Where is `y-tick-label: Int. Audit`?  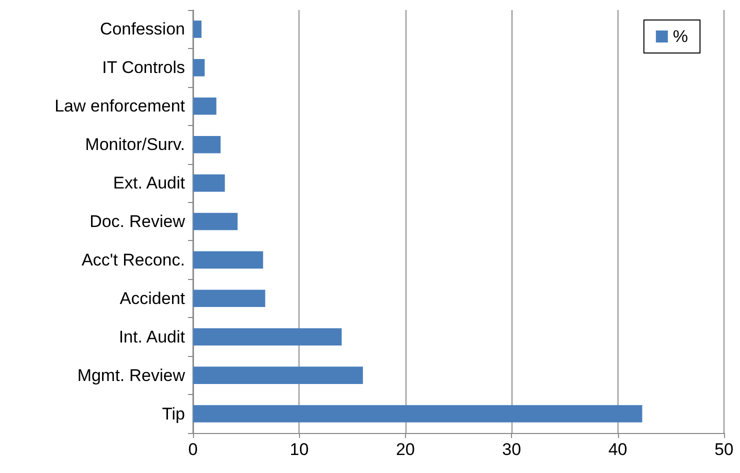 y-tick-label: Int. Audit is located at coordinates (152, 336).